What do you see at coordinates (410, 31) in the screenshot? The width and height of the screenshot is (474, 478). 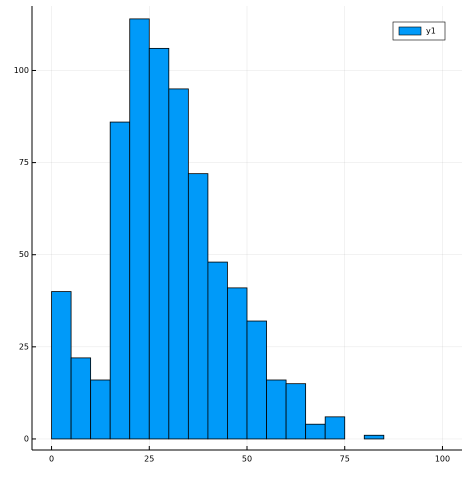 I see `legend-swatch` at bounding box center [410, 31].